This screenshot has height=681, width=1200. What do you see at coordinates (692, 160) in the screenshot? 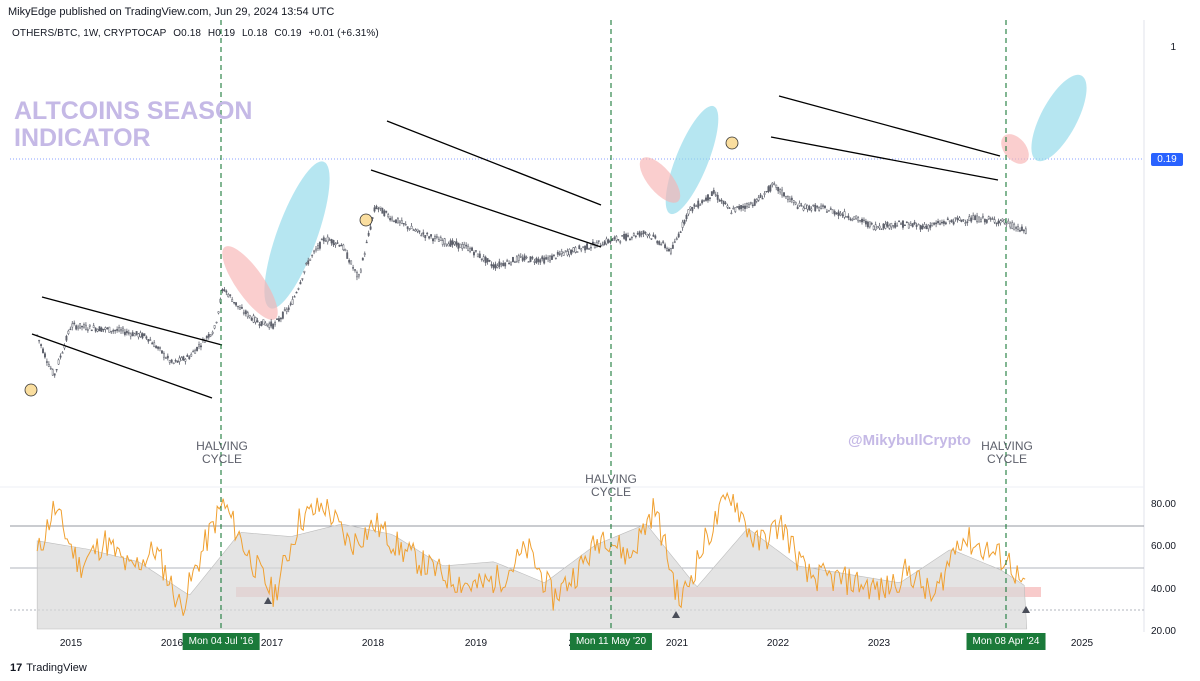
I see `cool-zone-2021` at bounding box center [692, 160].